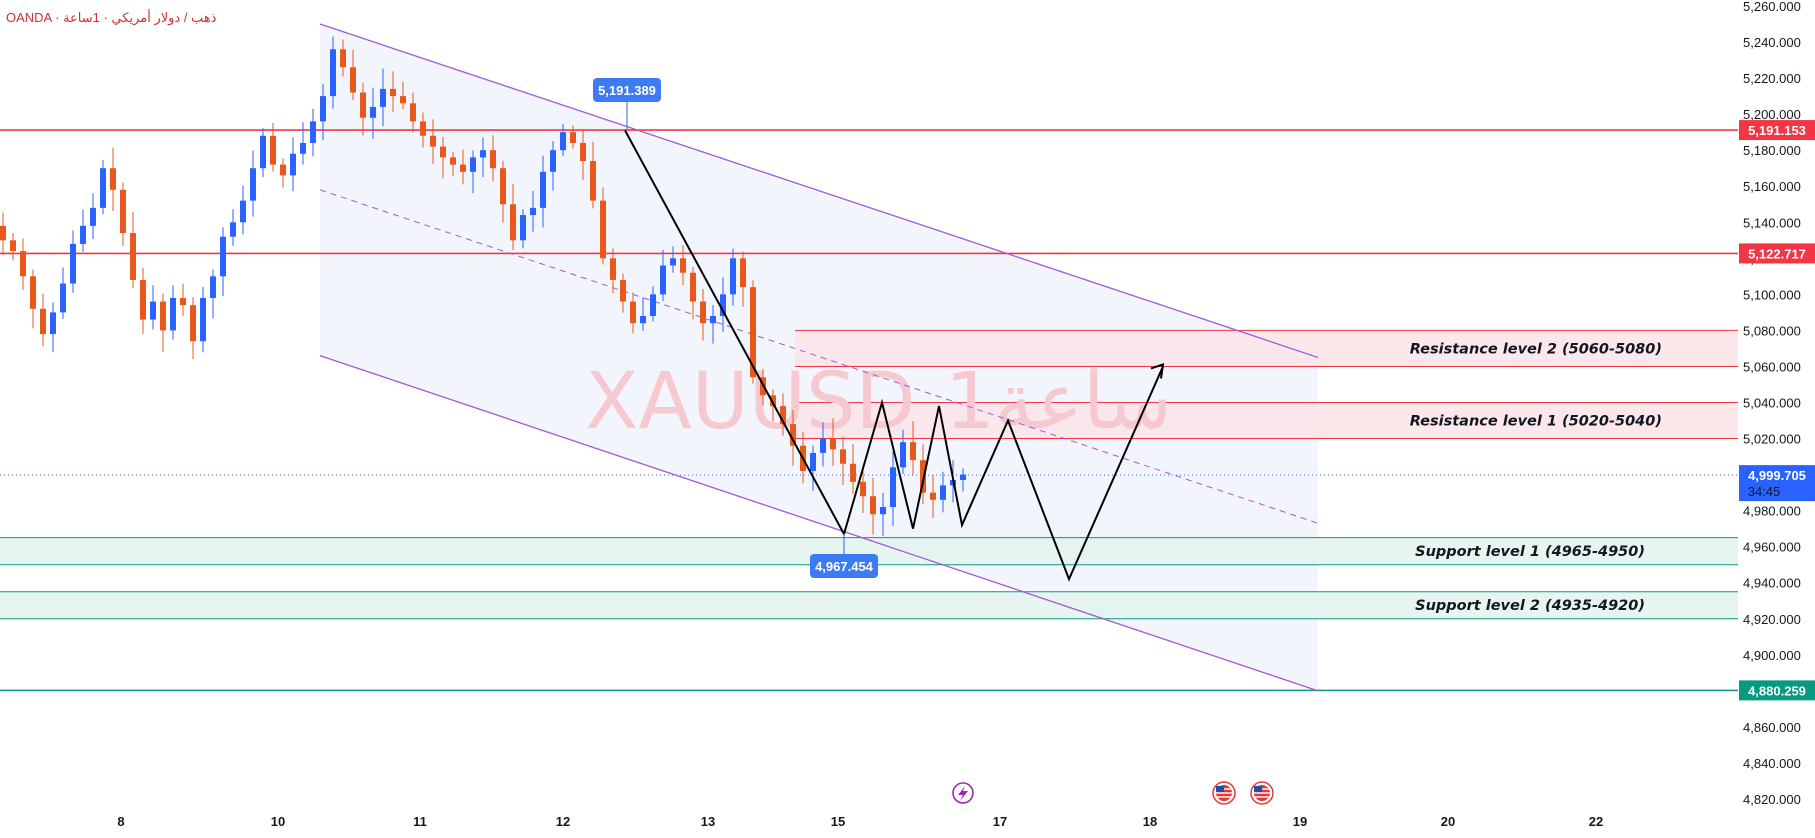 The height and width of the screenshot is (838, 1815). I want to click on swing-low-callout: 4,967.454, so click(844, 555).